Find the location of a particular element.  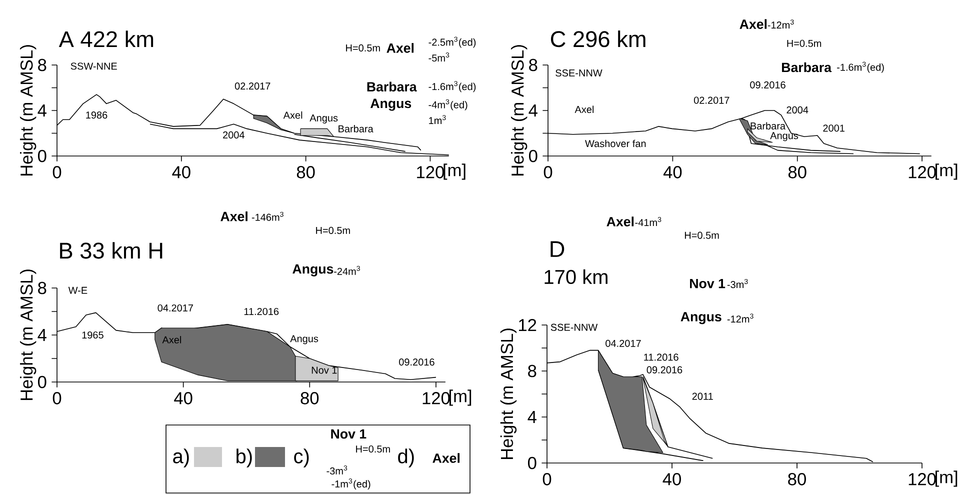

annotation: 1965 is located at coordinates (93, 335).